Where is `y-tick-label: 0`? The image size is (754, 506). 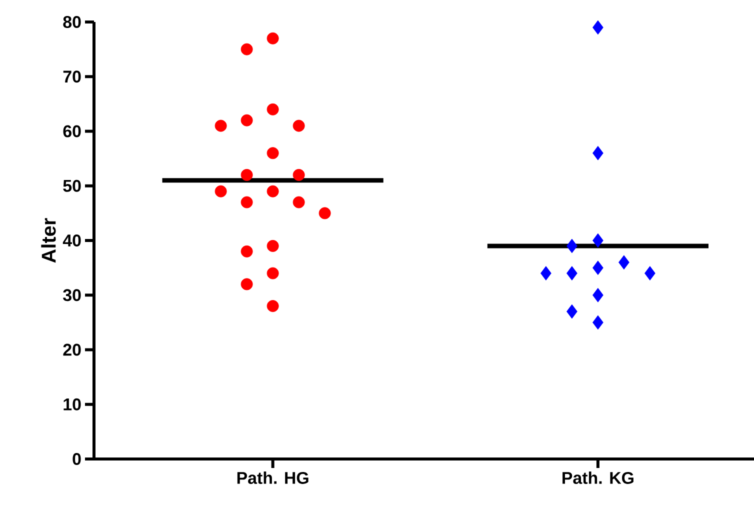
y-tick-label: 0 is located at coordinates (76, 459).